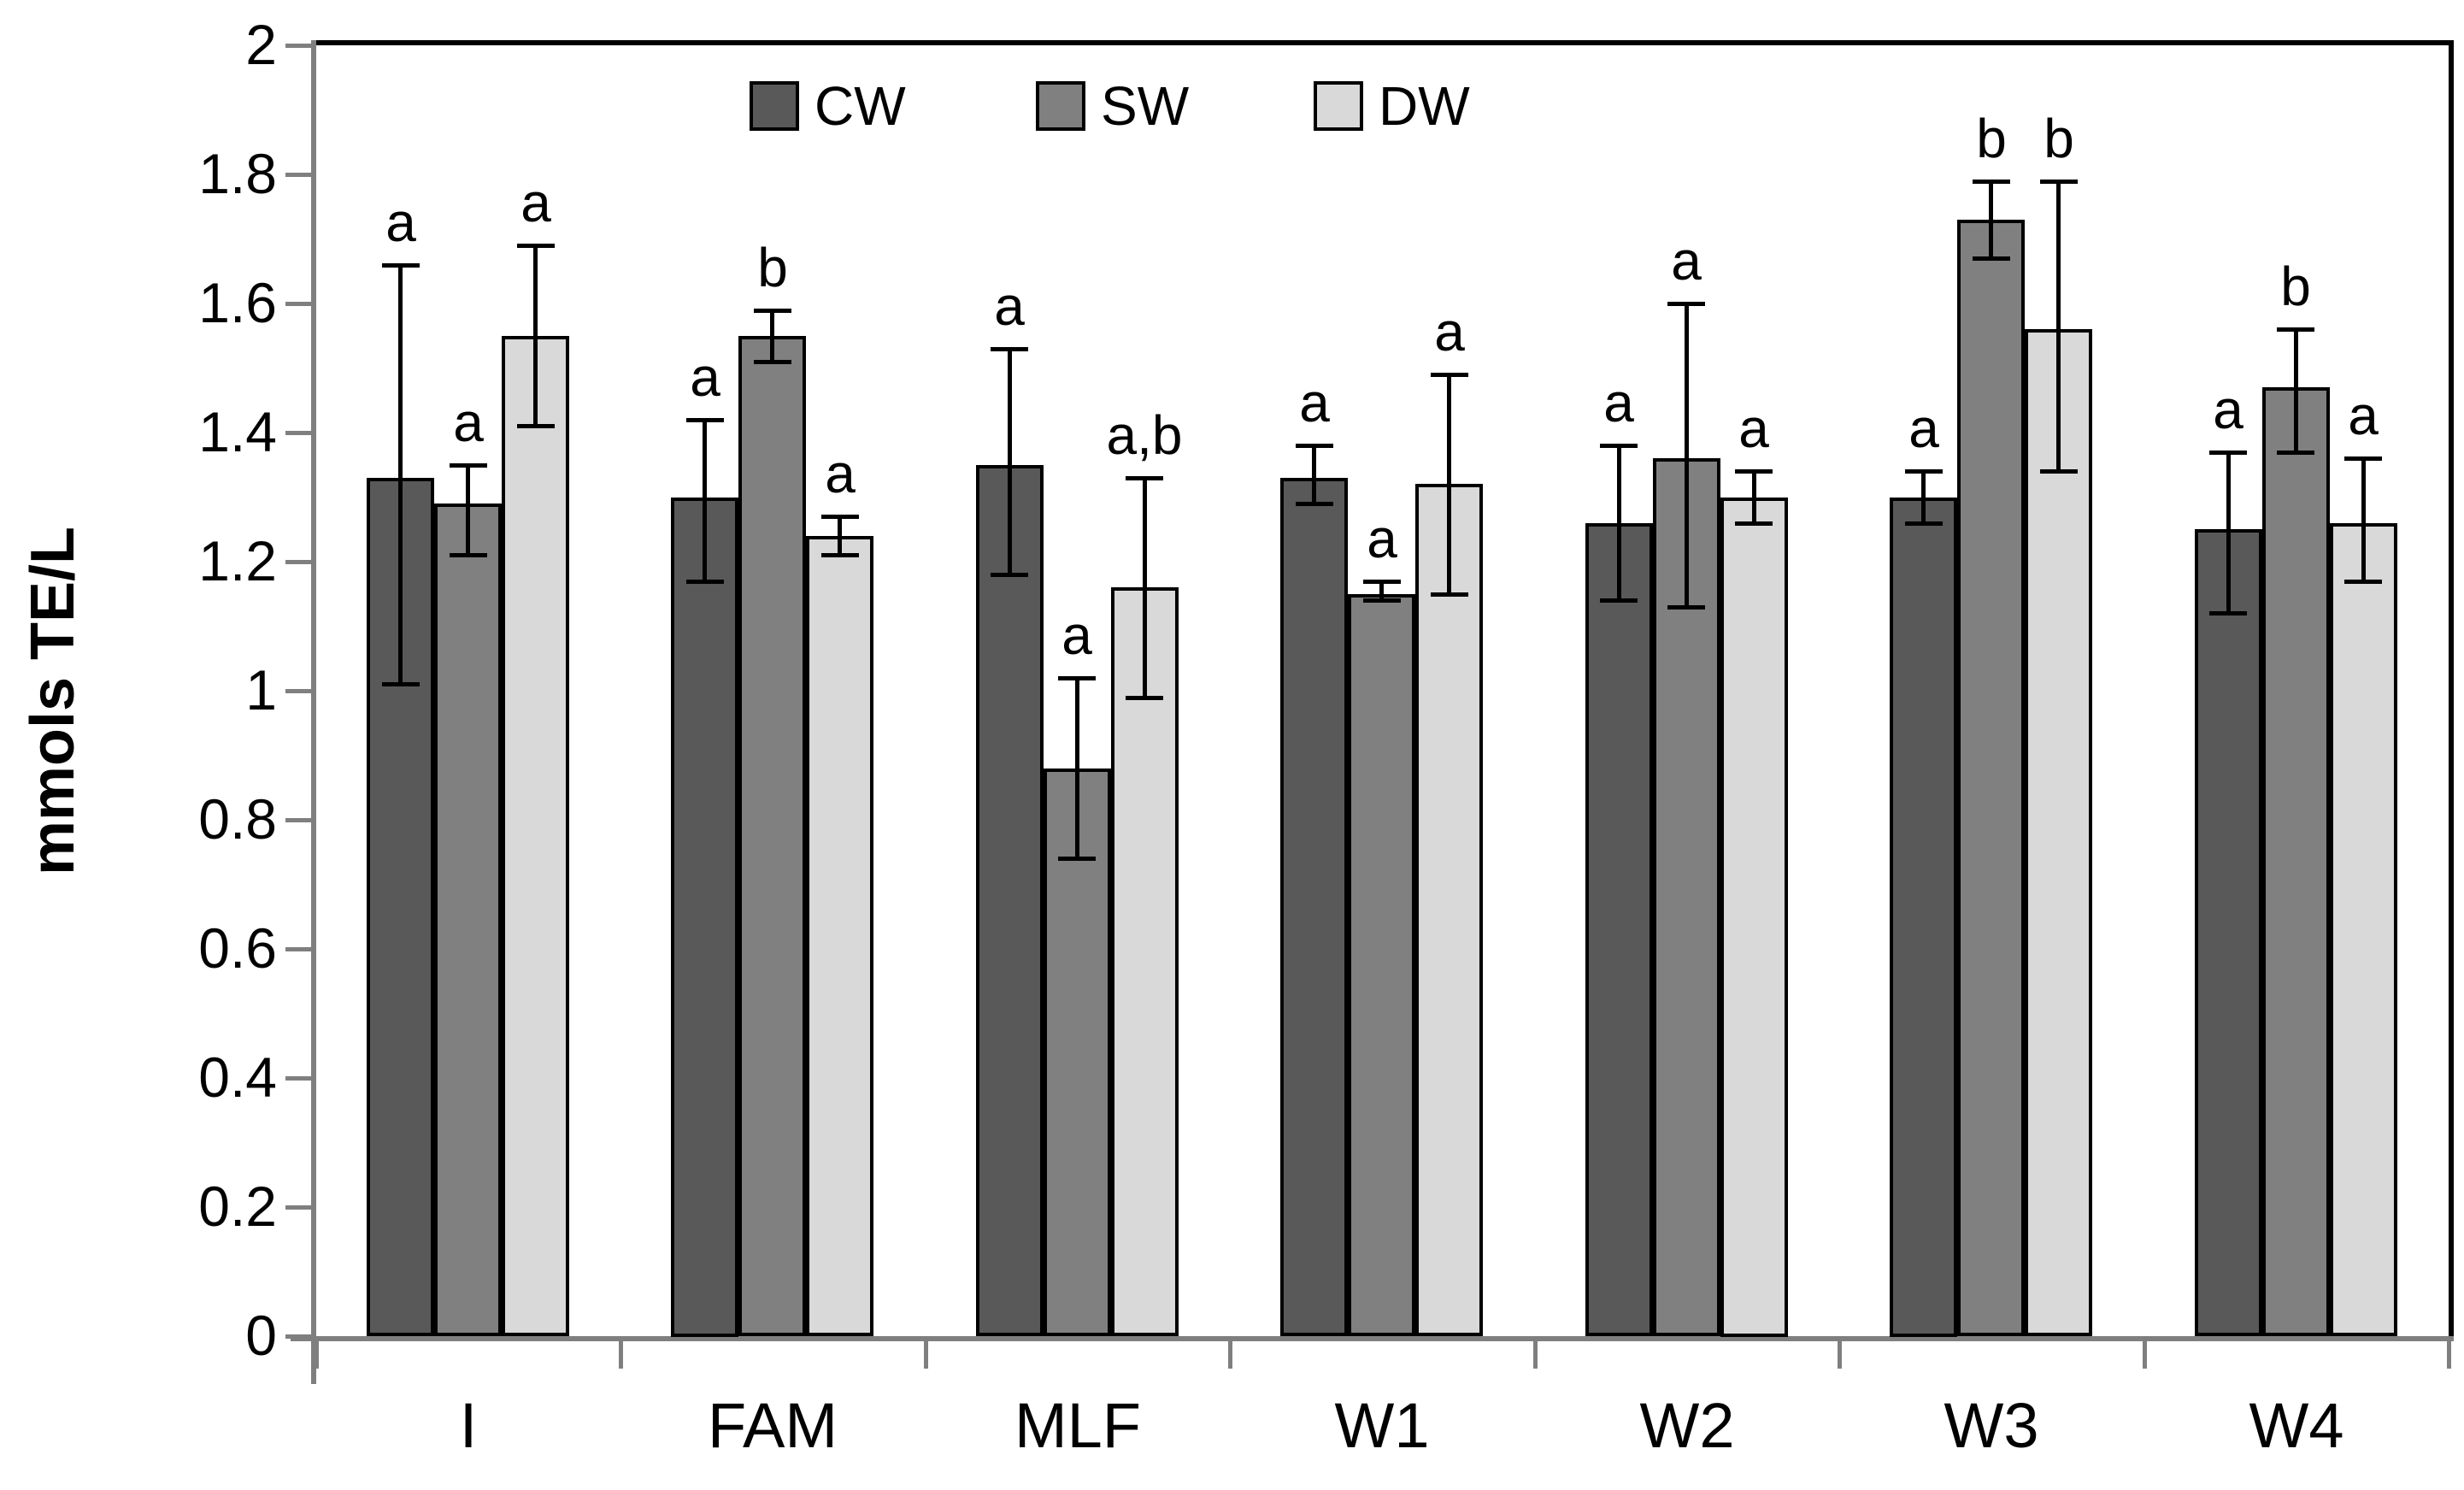 The height and width of the screenshot is (1490, 2464). I want to click on y-tick-label: 1.6, so click(238, 302).